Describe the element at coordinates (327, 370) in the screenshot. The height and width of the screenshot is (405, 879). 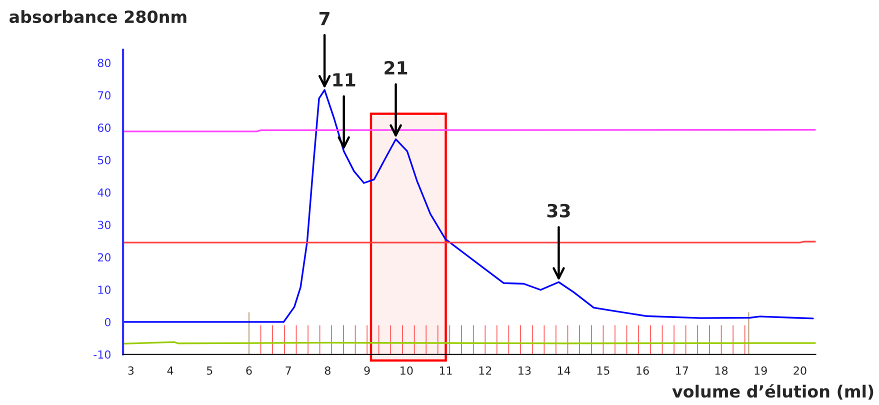
I see `x-tick-label: 8` at that location.